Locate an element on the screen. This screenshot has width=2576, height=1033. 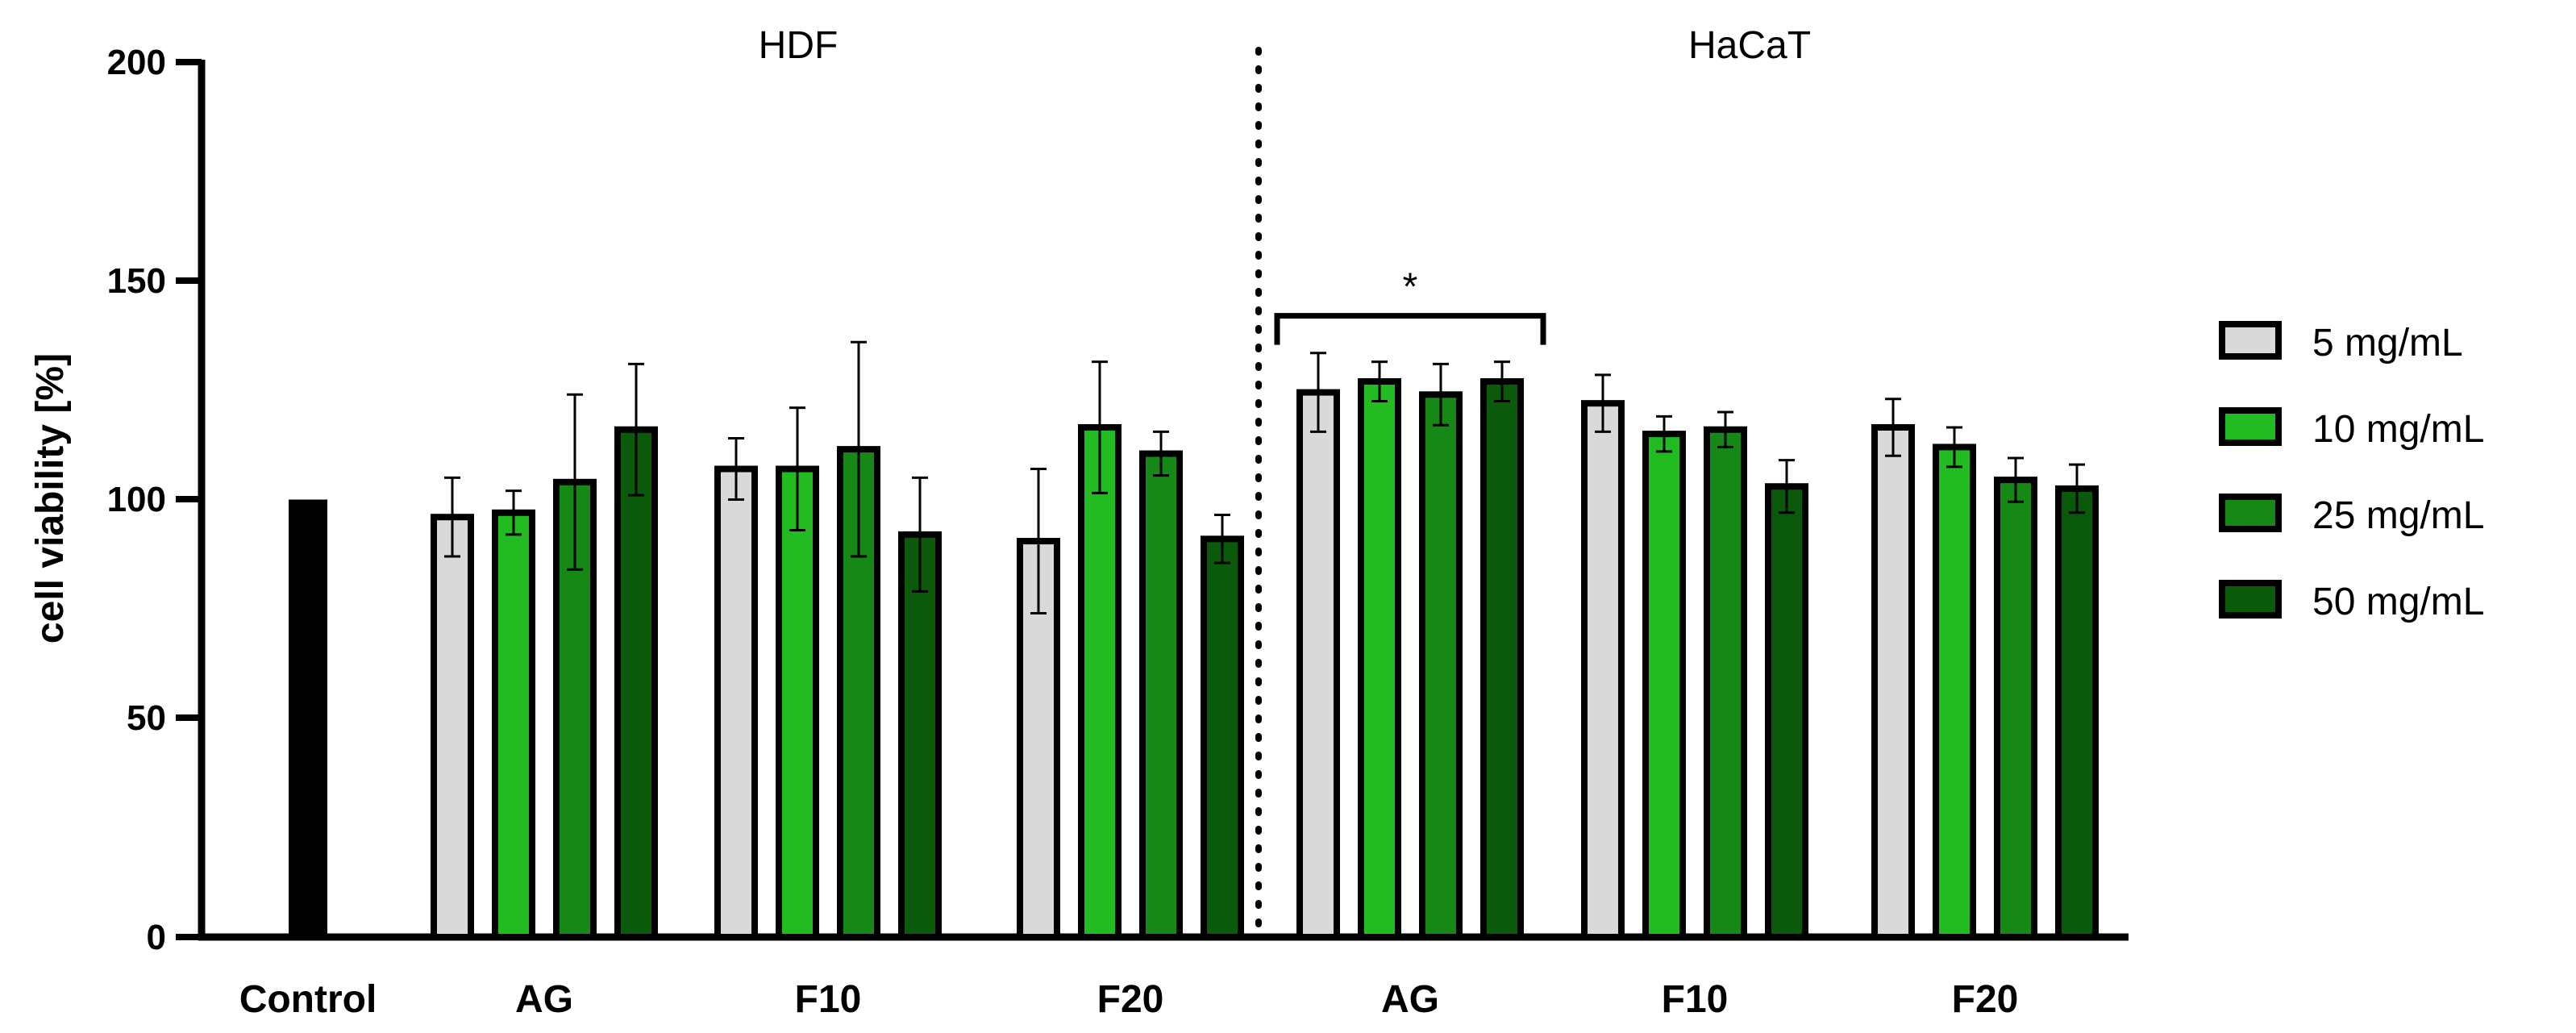
group-title-hacat: HaCaT is located at coordinates (1750, 45).